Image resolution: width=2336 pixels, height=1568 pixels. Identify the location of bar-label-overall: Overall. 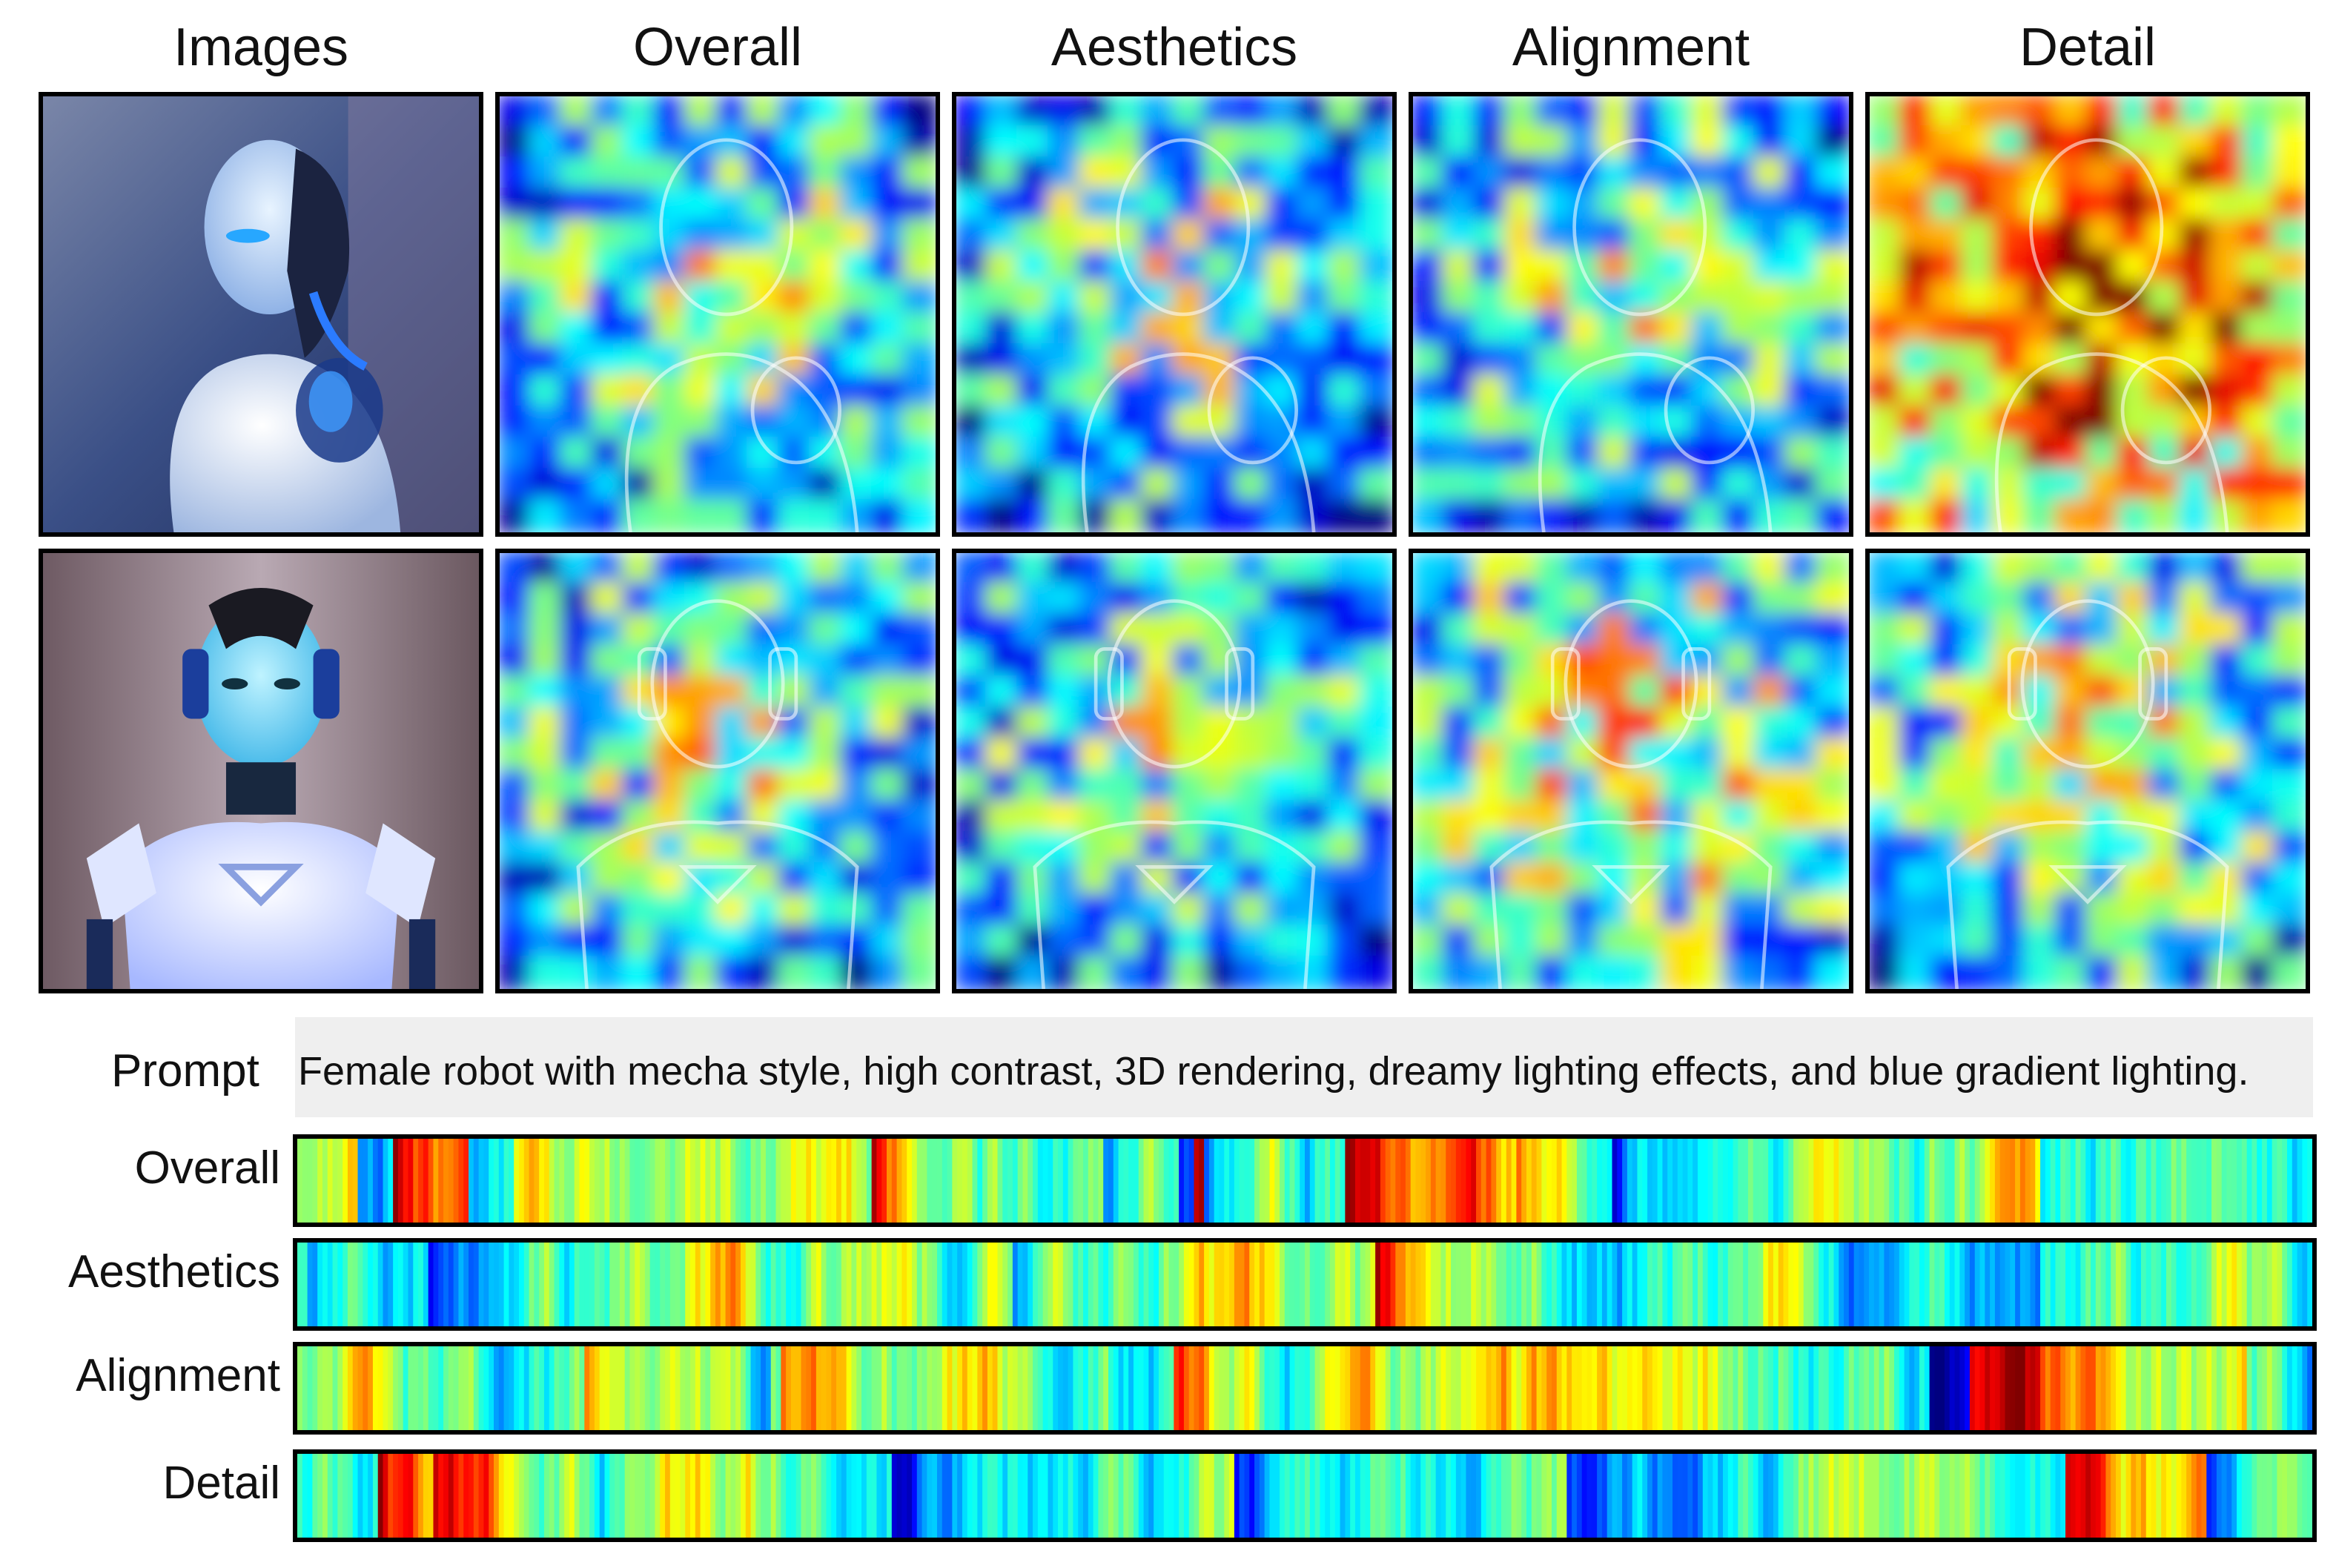
(207, 1168).